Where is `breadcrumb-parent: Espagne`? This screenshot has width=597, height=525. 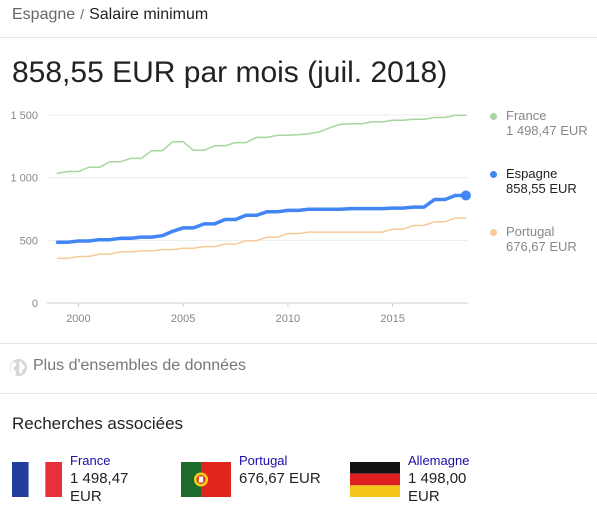 breadcrumb-parent: Espagne is located at coordinates (44, 14).